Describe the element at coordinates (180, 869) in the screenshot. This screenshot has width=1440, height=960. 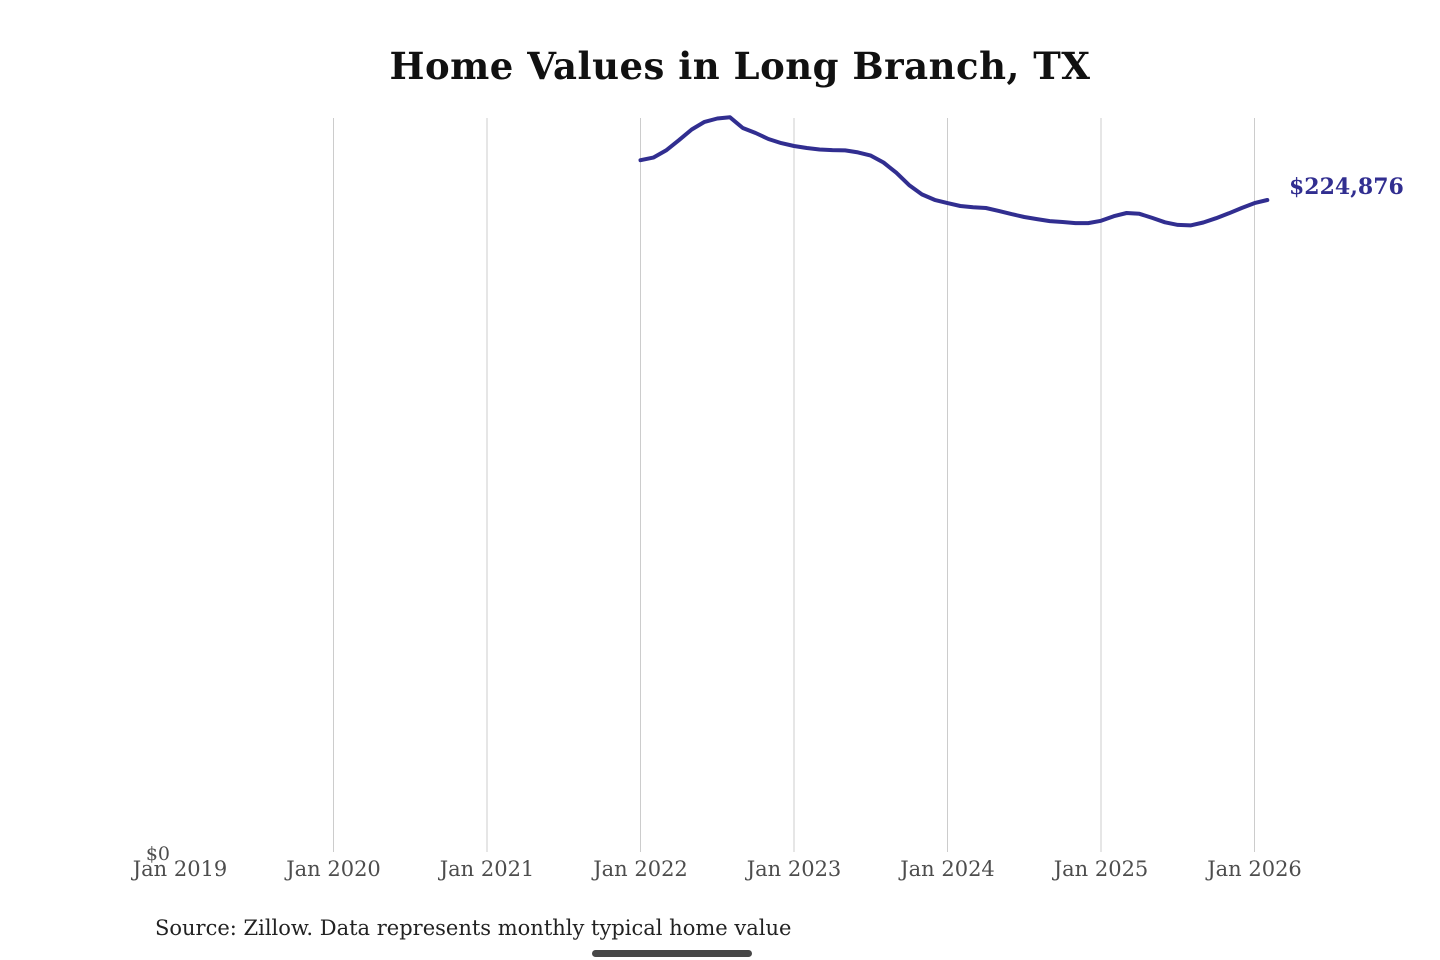
I see `x-tick-label-jan-2019: Jan 2019` at that location.